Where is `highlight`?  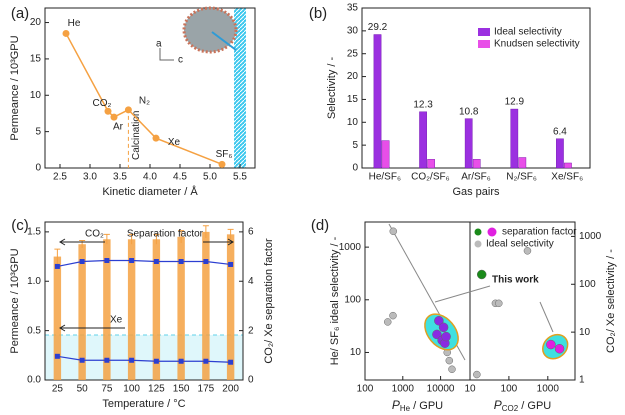 highlight is located at coordinates (441, 332).